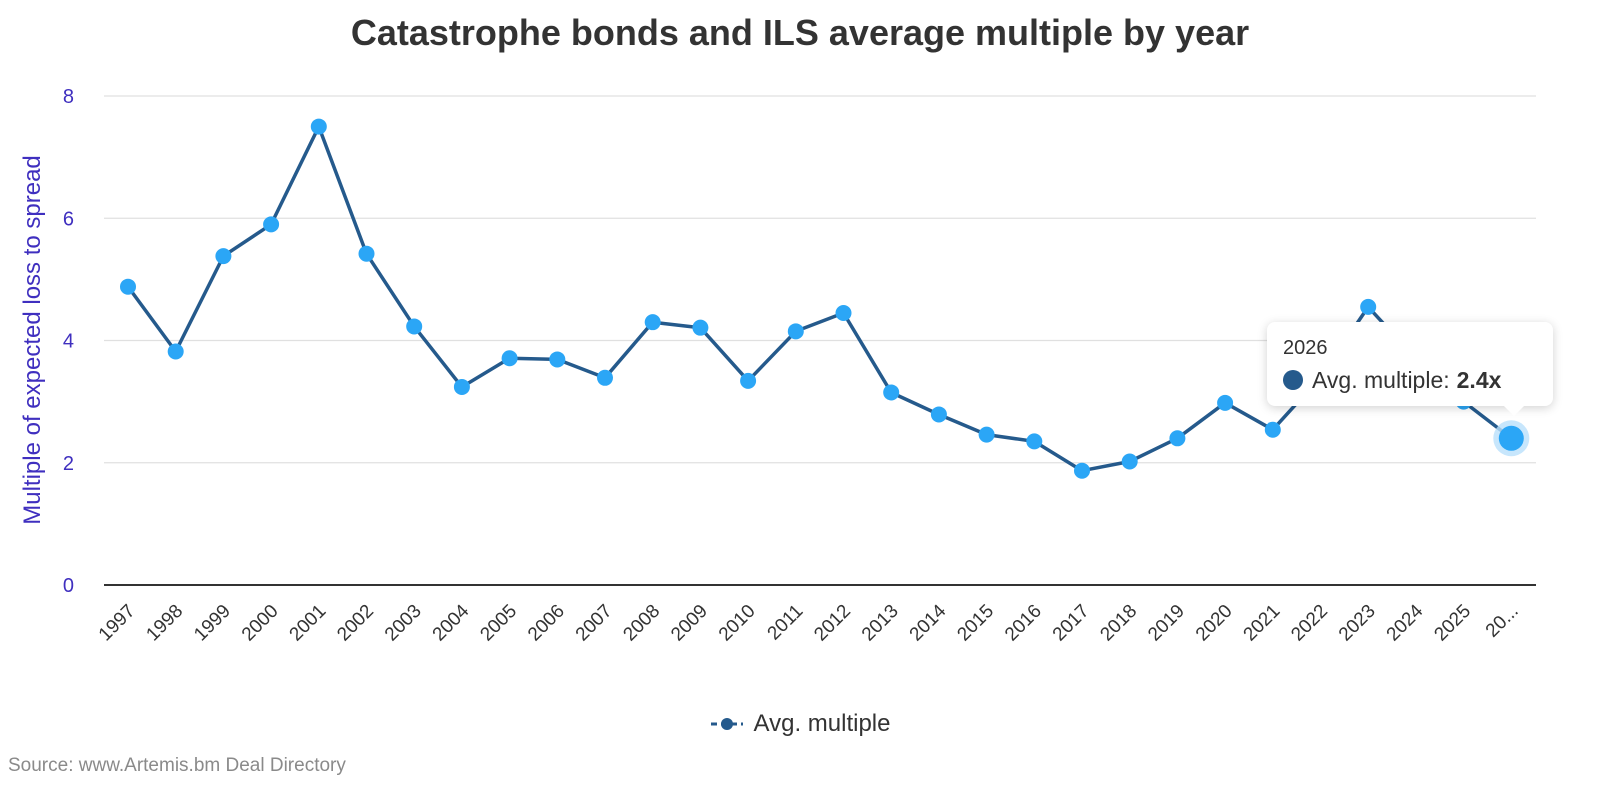 Image resolution: width=1600 pixels, height=800 pixels. What do you see at coordinates (1071, 623) in the screenshot?
I see `x-tick-label: 2017` at bounding box center [1071, 623].